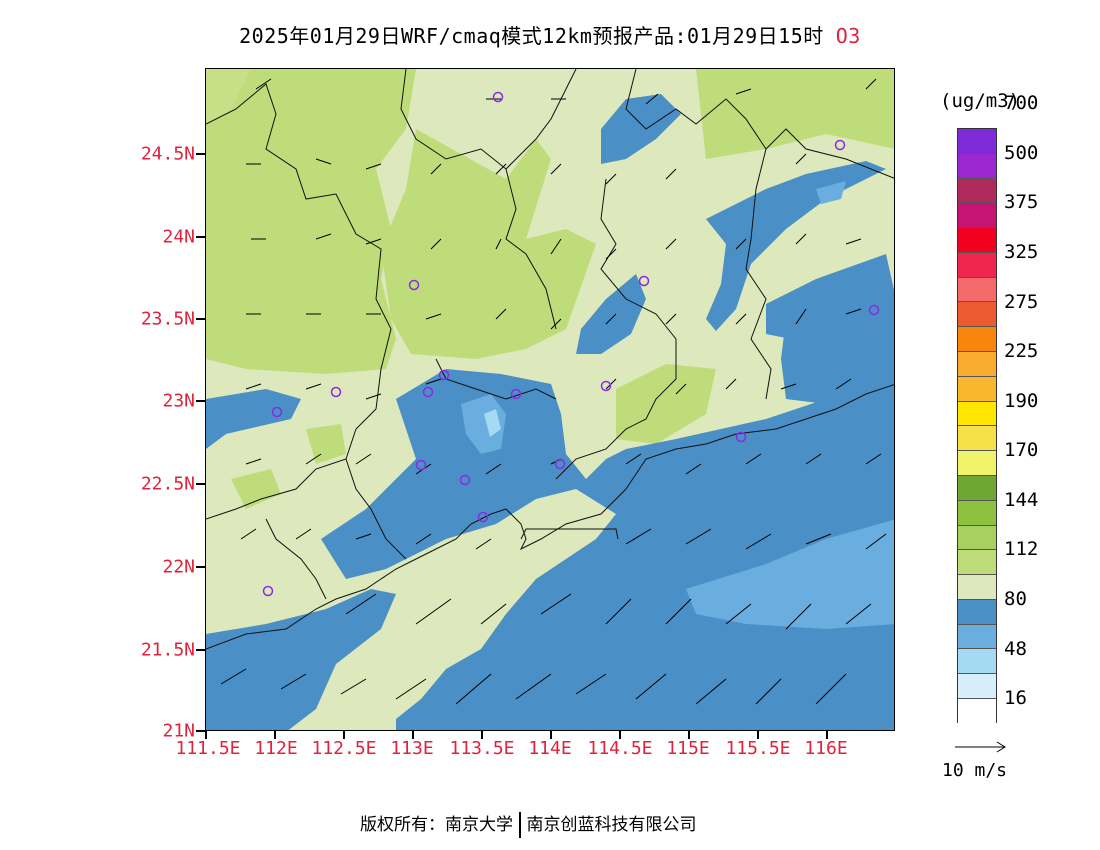  I want to click on wind-vector-key-arrow, so click(980, 747).